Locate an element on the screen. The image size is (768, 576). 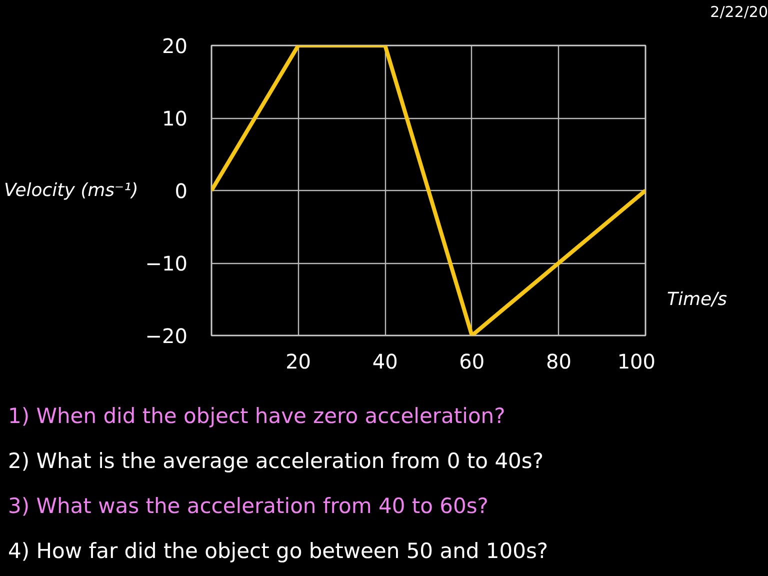
y-tick-label: 0 is located at coordinates (181, 191).